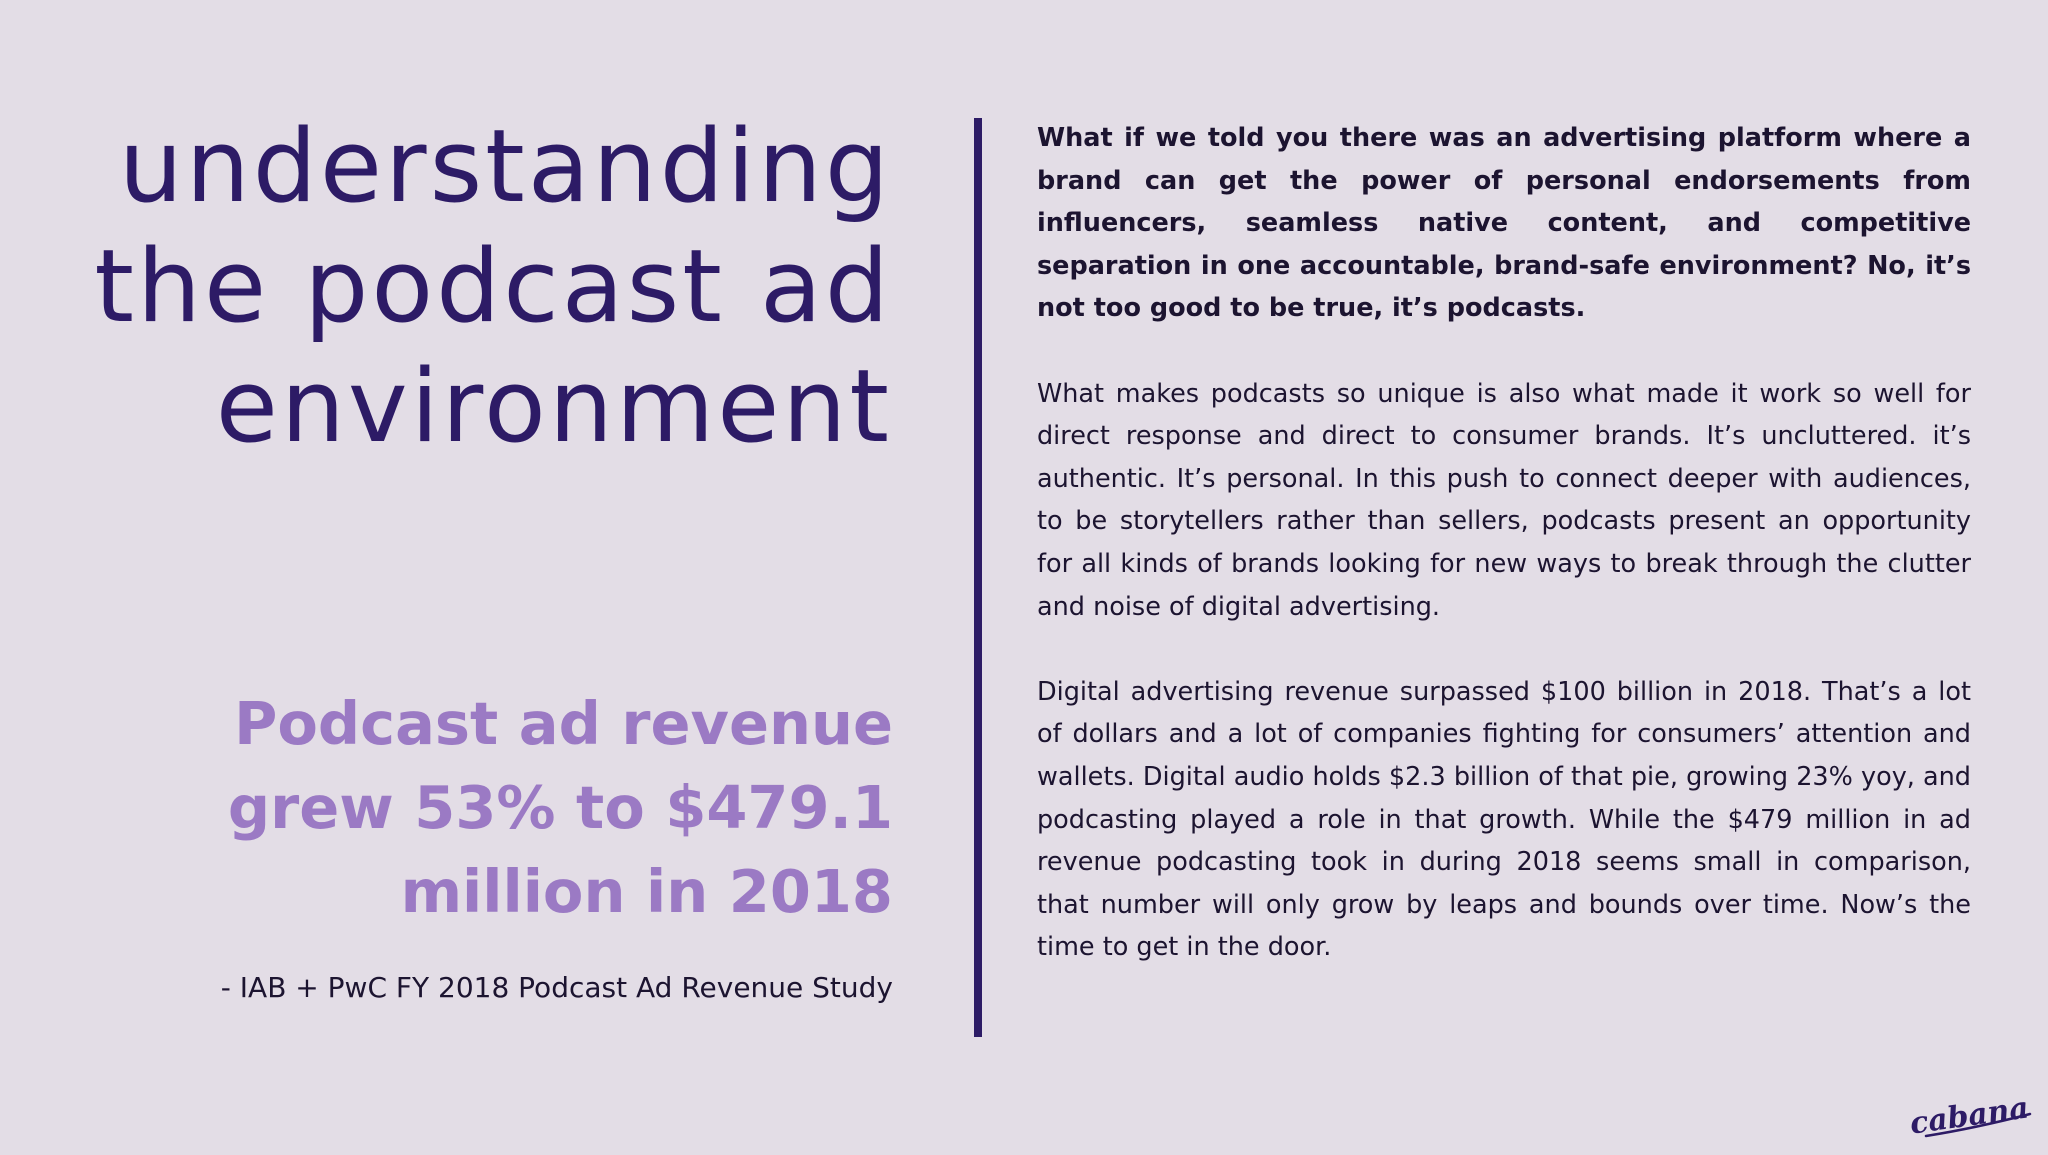  Describe the element at coordinates (563, 723) in the screenshot. I see `stat-line-1: Podcast ad revenue` at that location.